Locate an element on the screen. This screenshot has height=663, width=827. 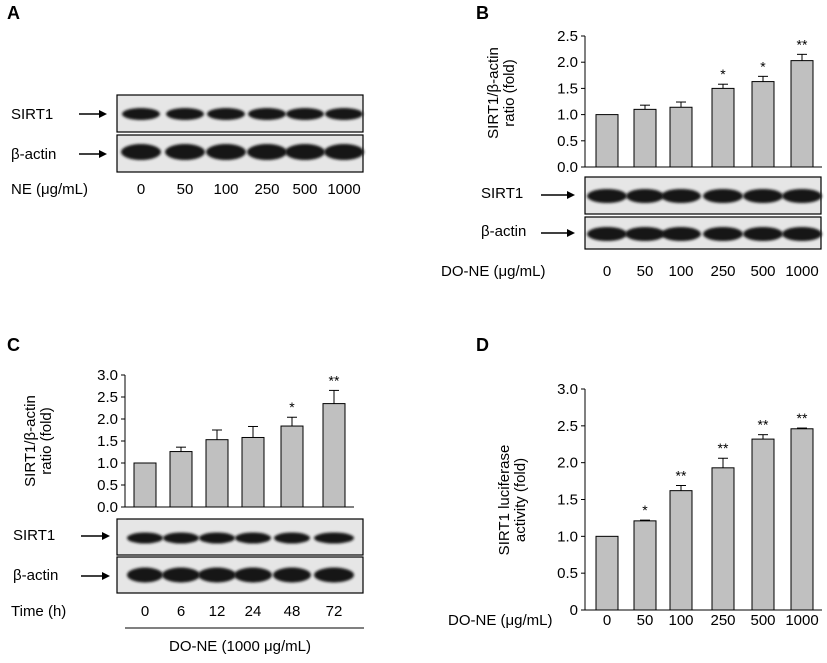
panel-c-lane-label: 0 is located at coordinates (145, 611).